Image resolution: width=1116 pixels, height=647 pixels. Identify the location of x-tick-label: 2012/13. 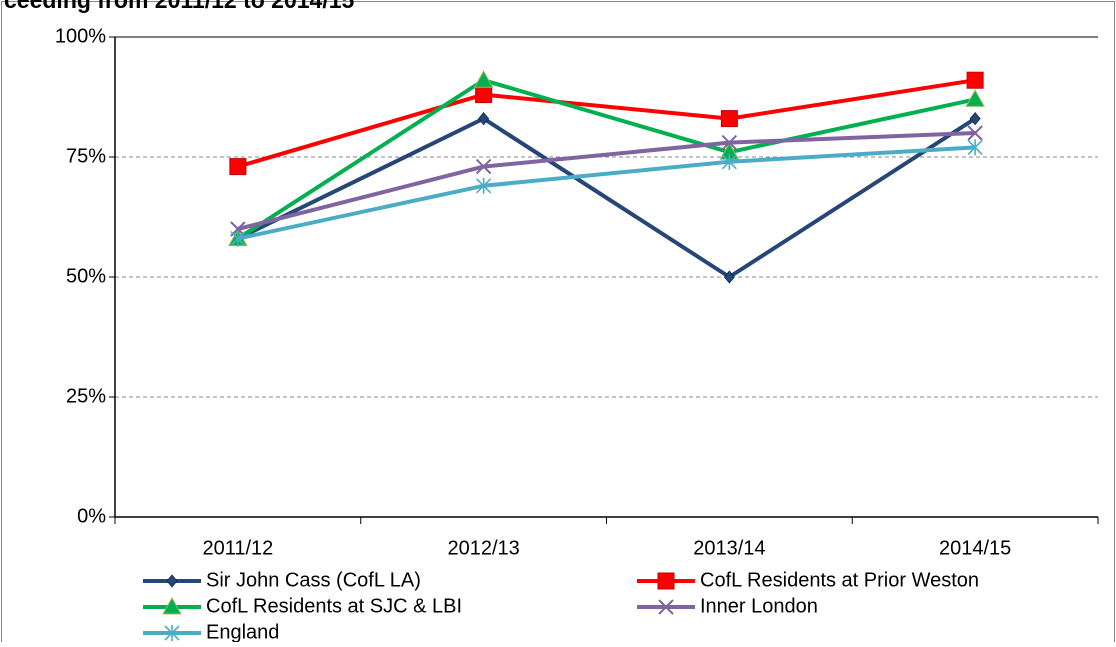
(483, 548).